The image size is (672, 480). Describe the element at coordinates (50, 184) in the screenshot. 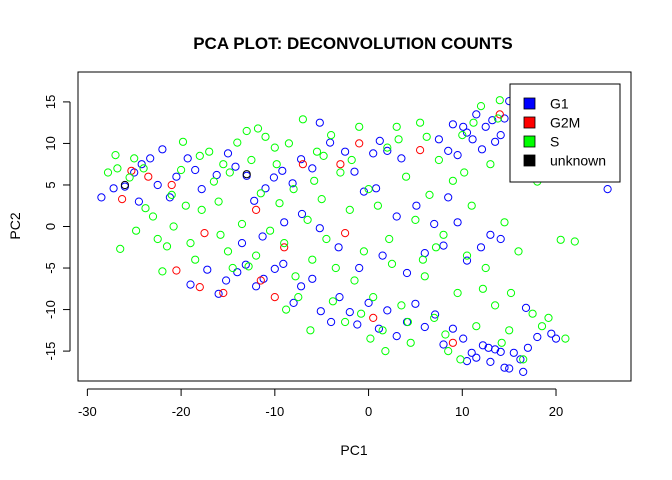

I see `y-tick-label-5: 5` at that location.